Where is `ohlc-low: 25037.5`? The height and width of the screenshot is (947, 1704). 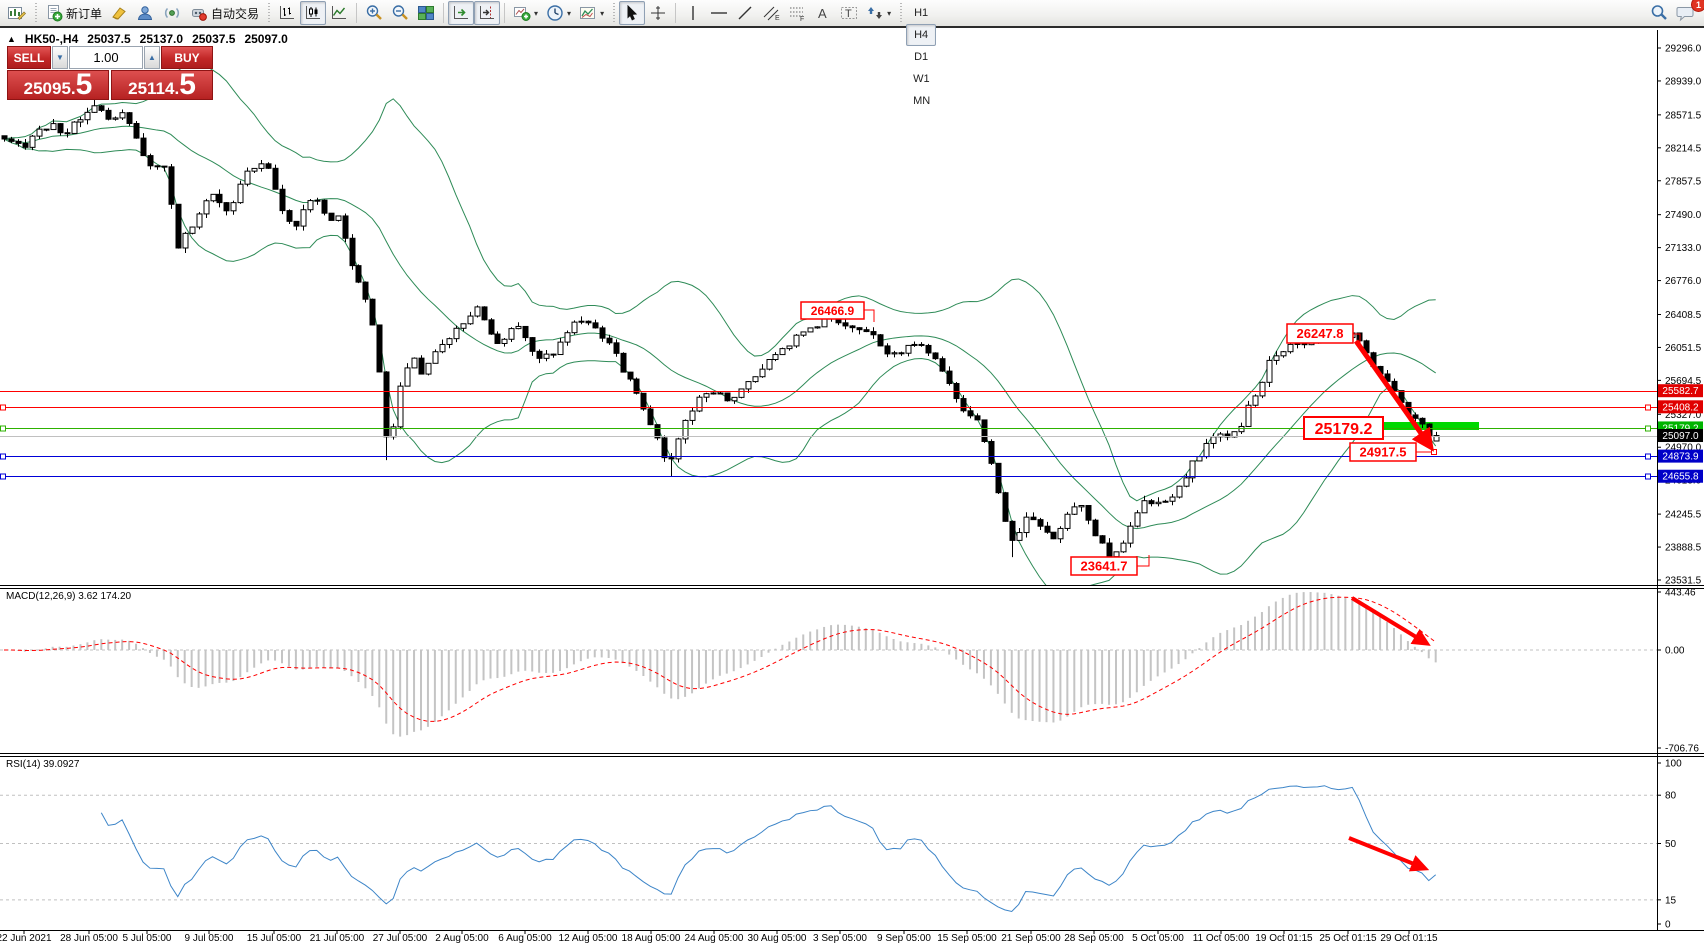 ohlc-low: 25037.5 is located at coordinates (214, 39).